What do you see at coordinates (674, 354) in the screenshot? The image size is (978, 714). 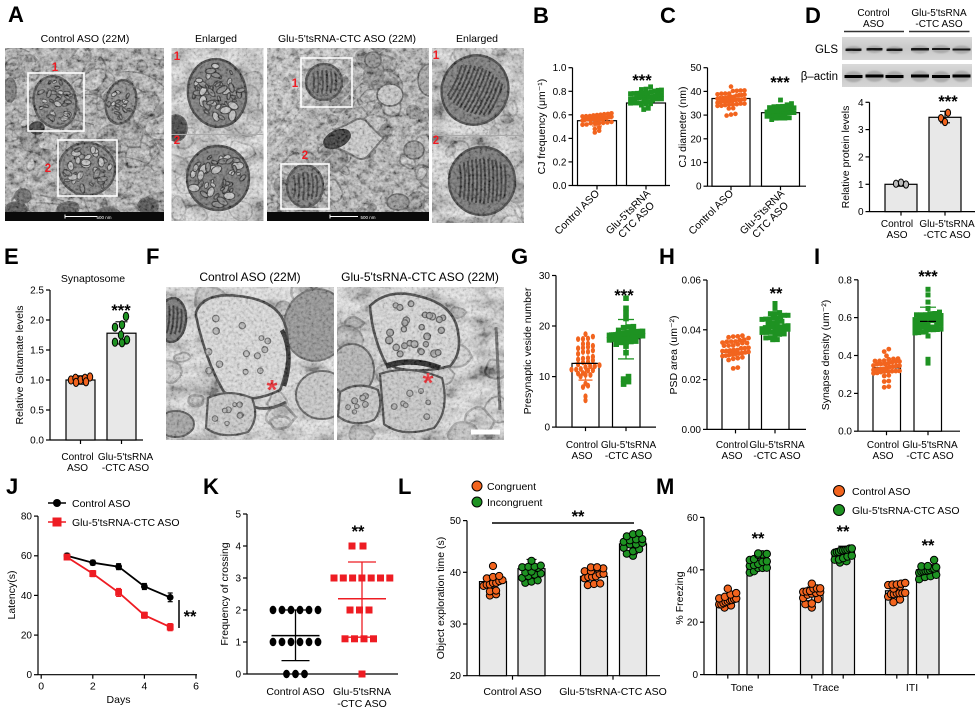 I see `svg-text: PSD area (um⁻²)` at bounding box center [674, 354].